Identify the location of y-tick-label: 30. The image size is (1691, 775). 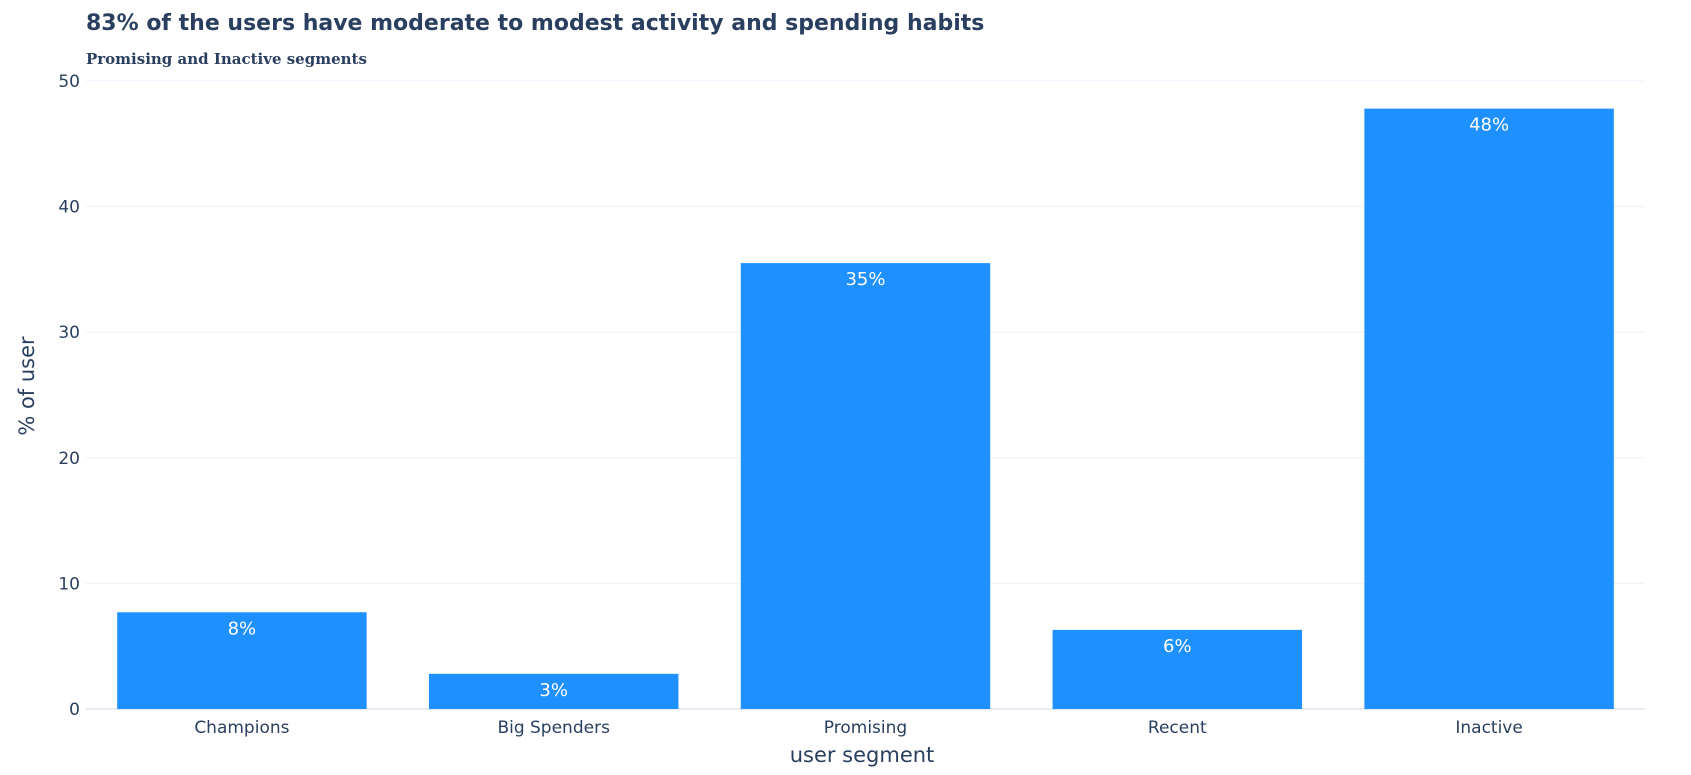
(69, 333).